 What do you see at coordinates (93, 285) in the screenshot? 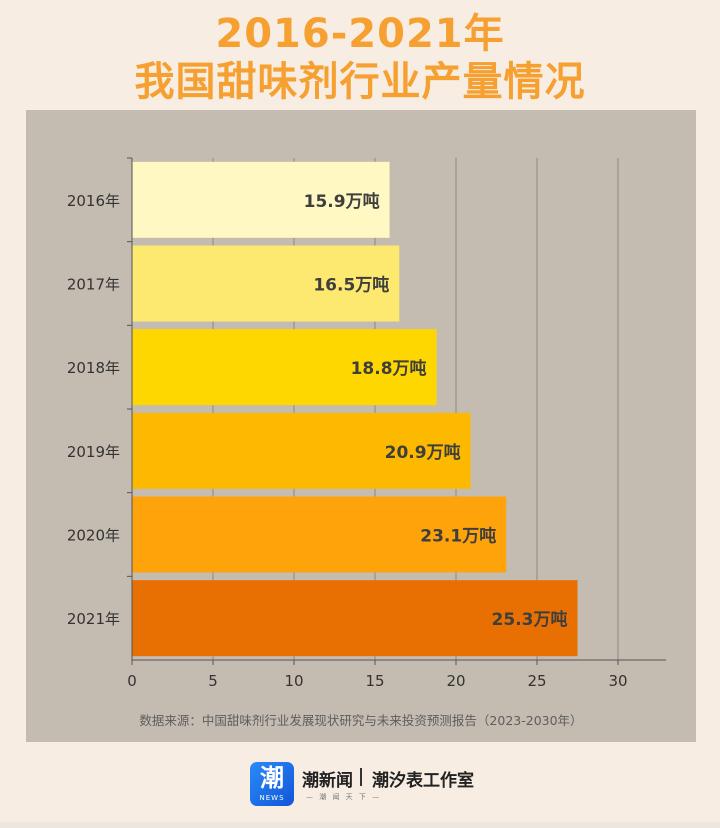
I see `y-tick-label: 2017年` at bounding box center [93, 285].